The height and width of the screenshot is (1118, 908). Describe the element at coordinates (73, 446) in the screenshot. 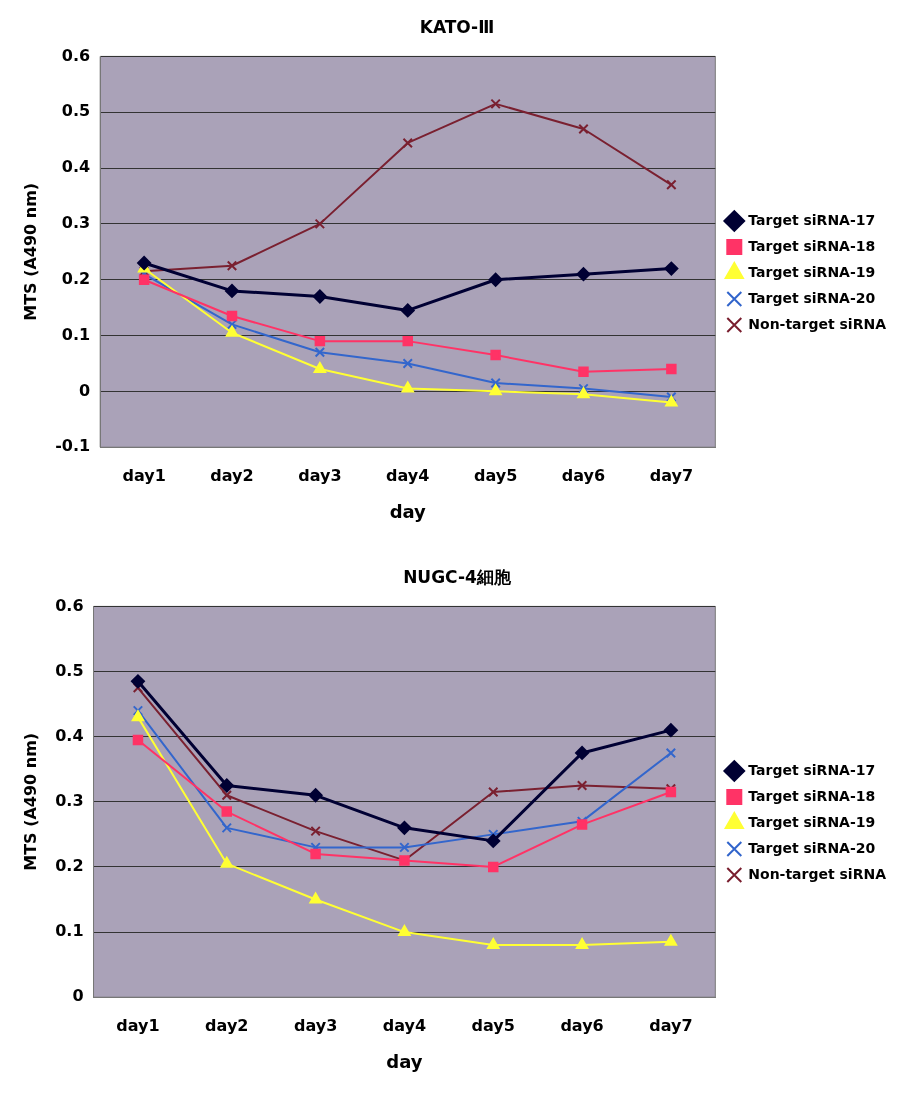

I see `y-tick-label: -0.1` at that location.